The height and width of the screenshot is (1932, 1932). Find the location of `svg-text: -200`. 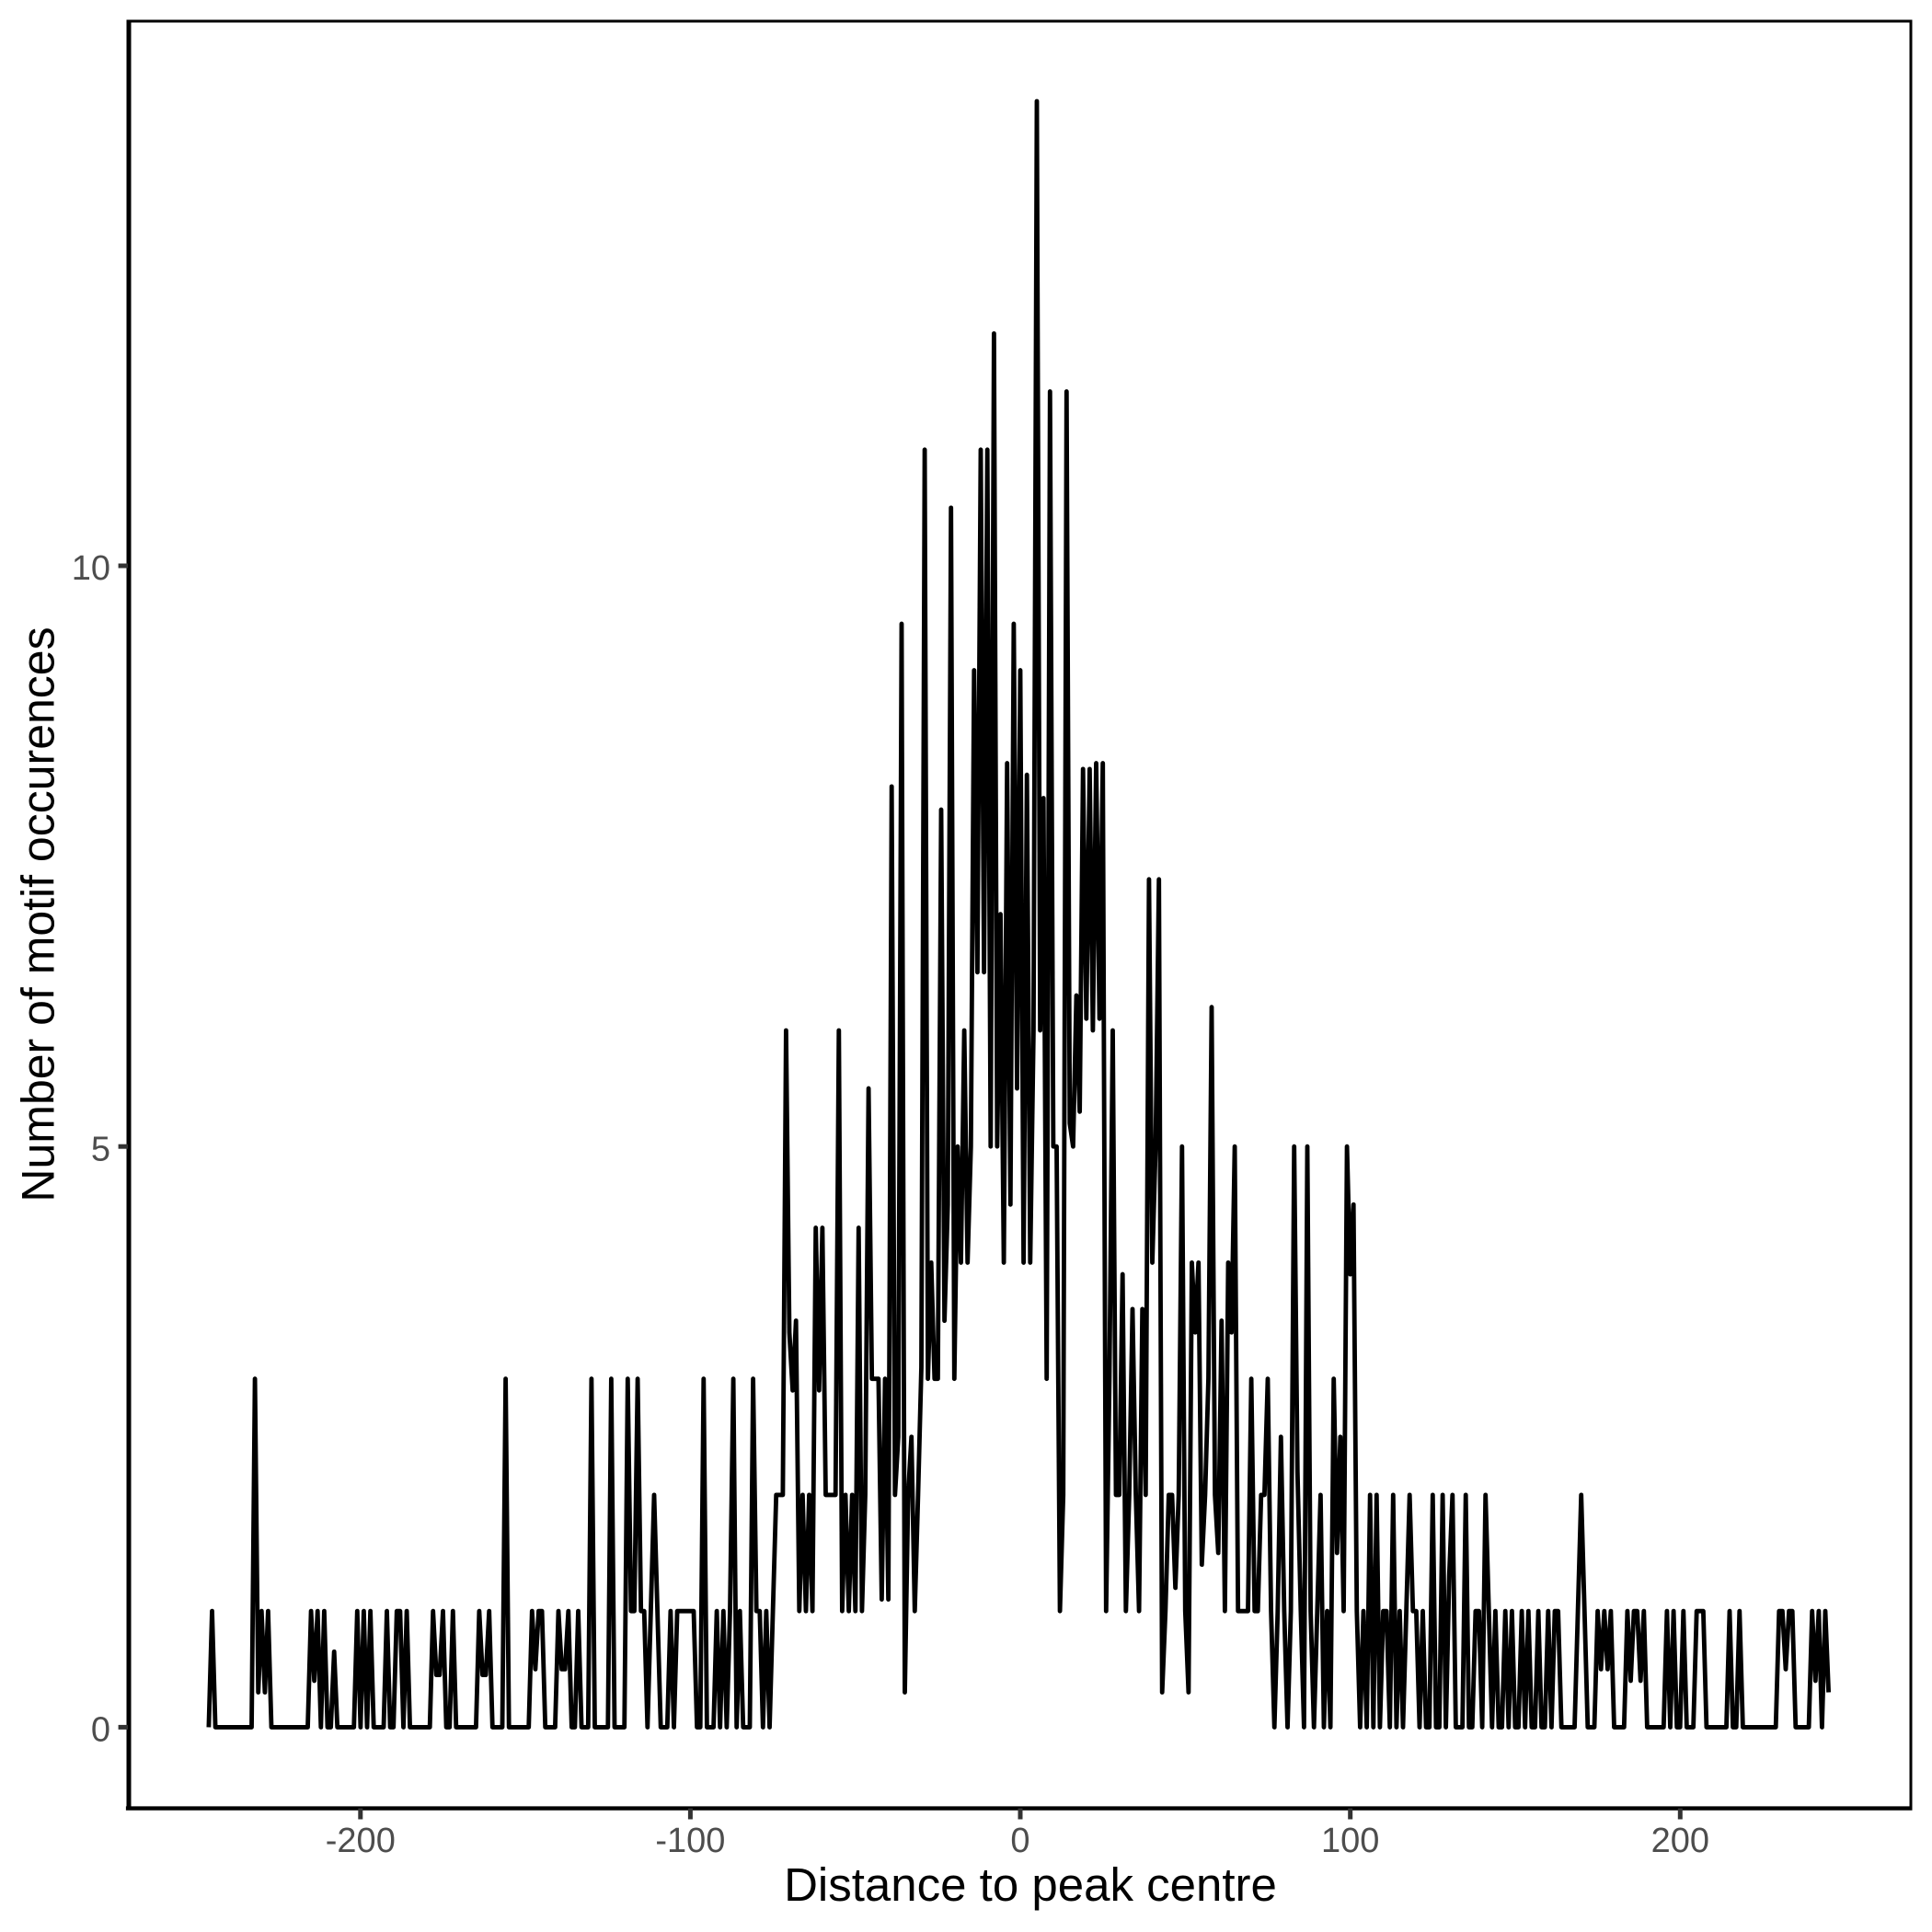

svg-text: -200 is located at coordinates (361, 1841).